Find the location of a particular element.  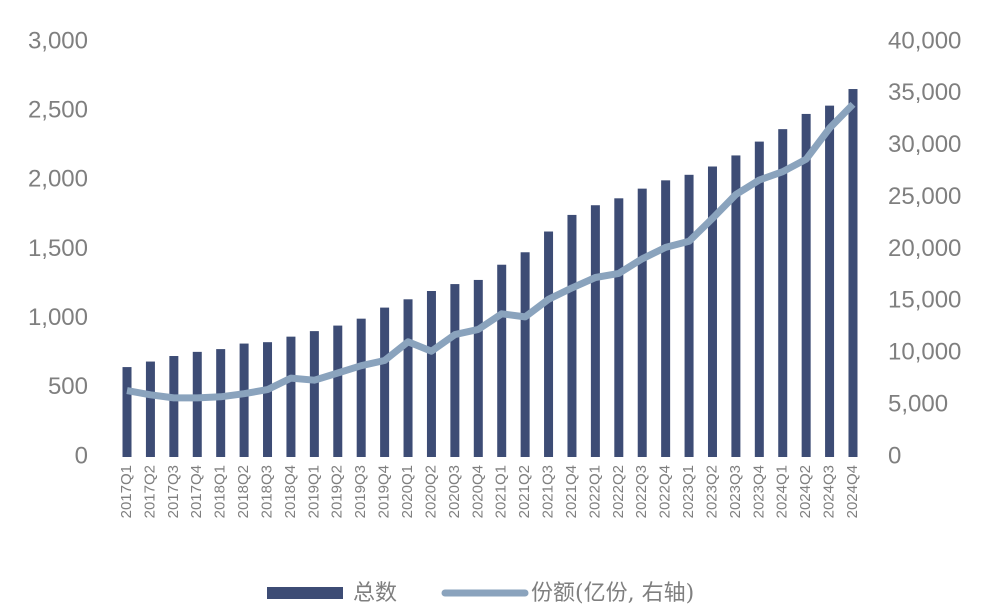

tick-label: 1,000 is located at coordinates (58, 317).